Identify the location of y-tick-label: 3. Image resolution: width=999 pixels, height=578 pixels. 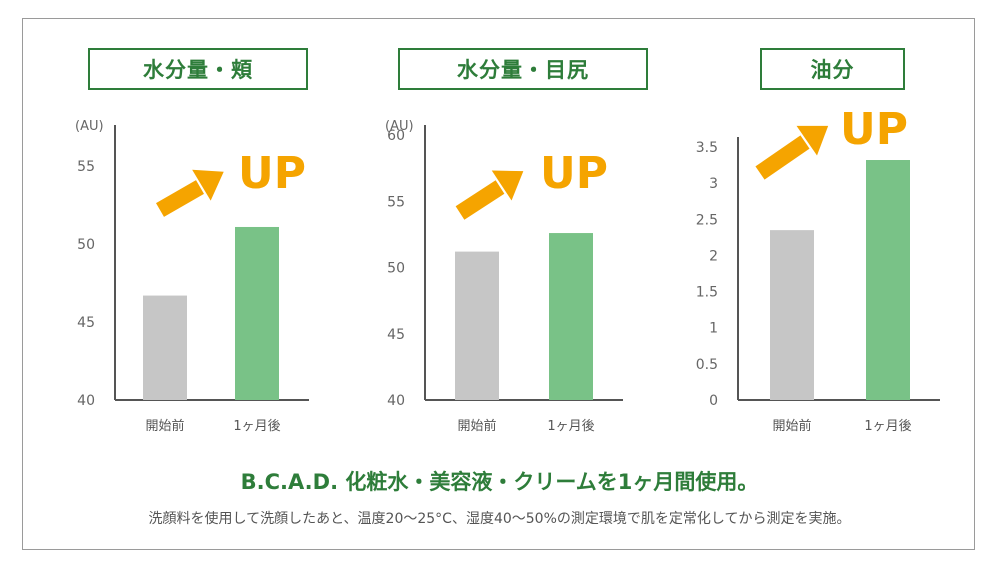
(713, 184).